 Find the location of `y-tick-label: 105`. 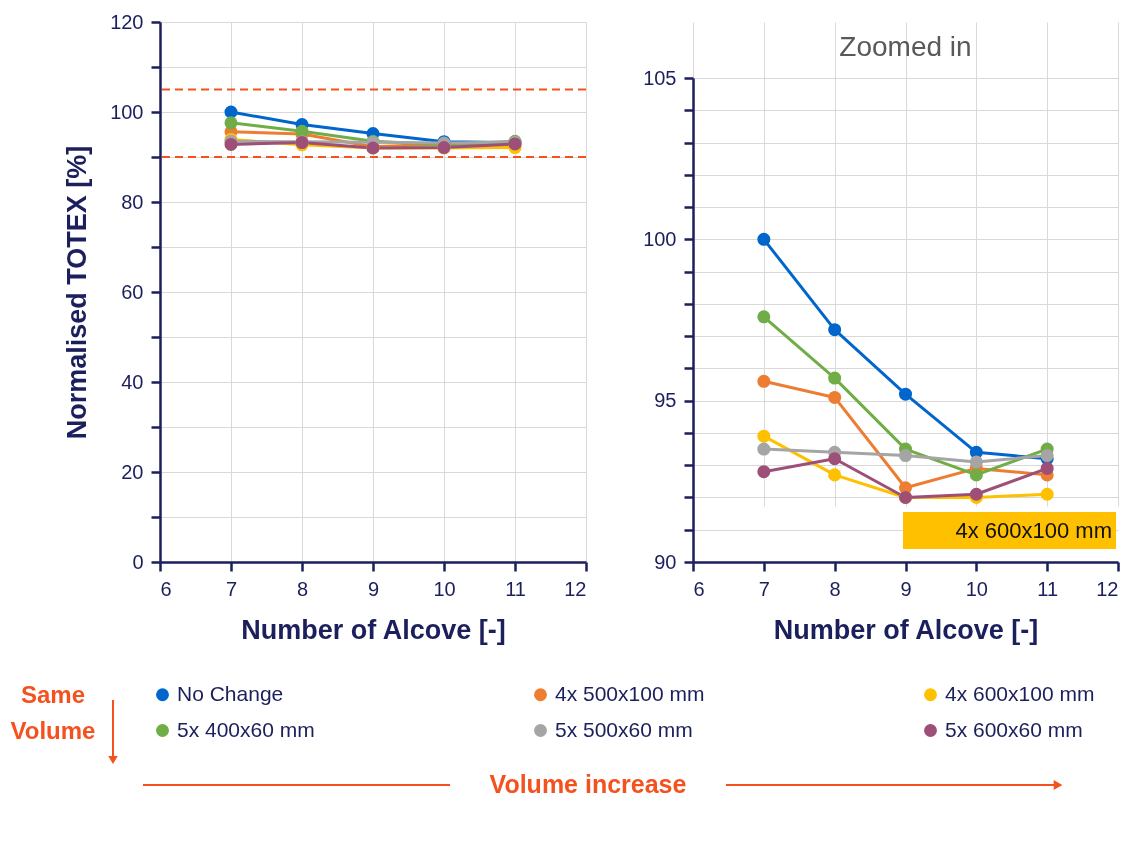

y-tick-label: 105 is located at coordinates (660, 77).